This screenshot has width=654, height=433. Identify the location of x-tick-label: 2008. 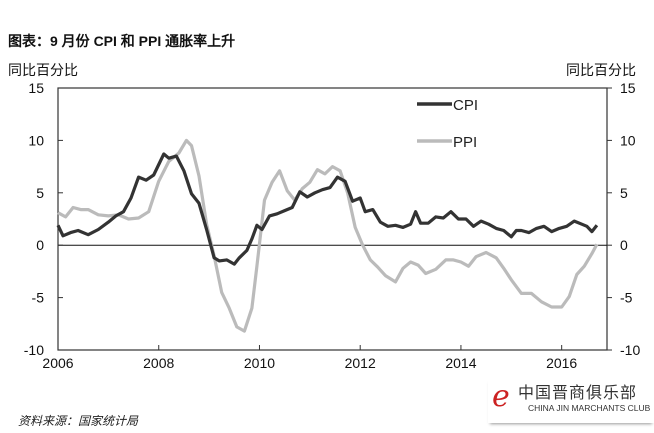
(158, 363).